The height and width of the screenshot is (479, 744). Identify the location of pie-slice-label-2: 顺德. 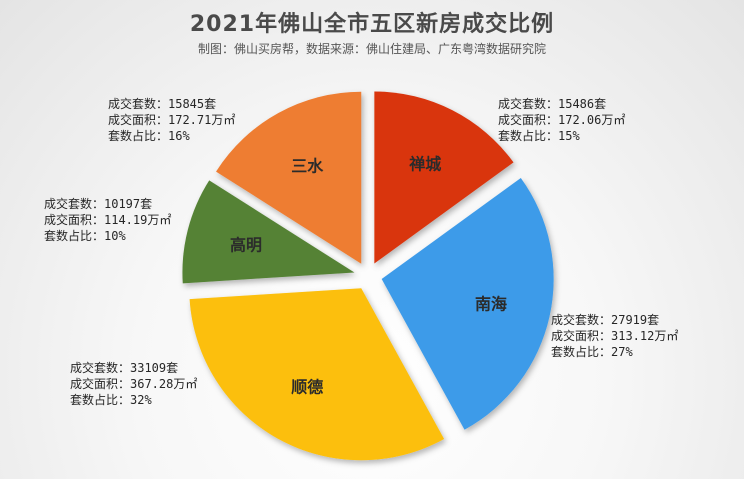
(307, 386).